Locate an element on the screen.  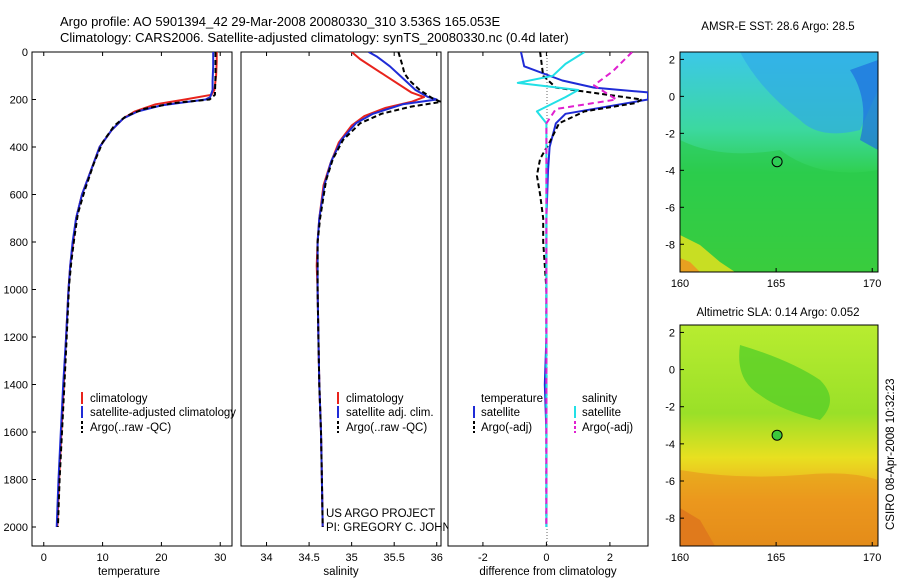
salinity-xlabel: salinity is located at coordinates (340, 572).